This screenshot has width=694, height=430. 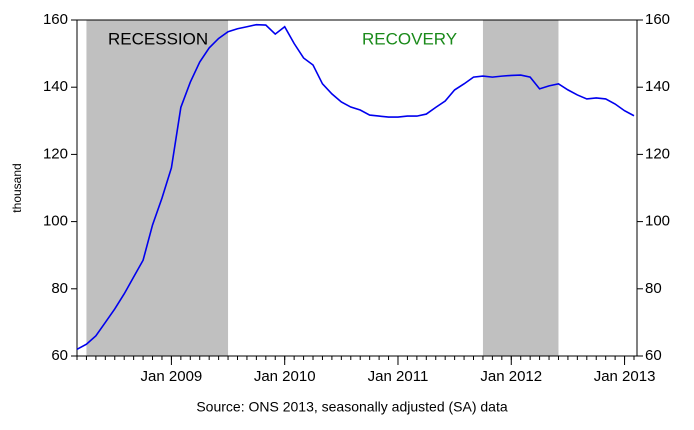 What do you see at coordinates (653, 355) in the screenshot?
I see `y2-tick-label: 60` at bounding box center [653, 355].